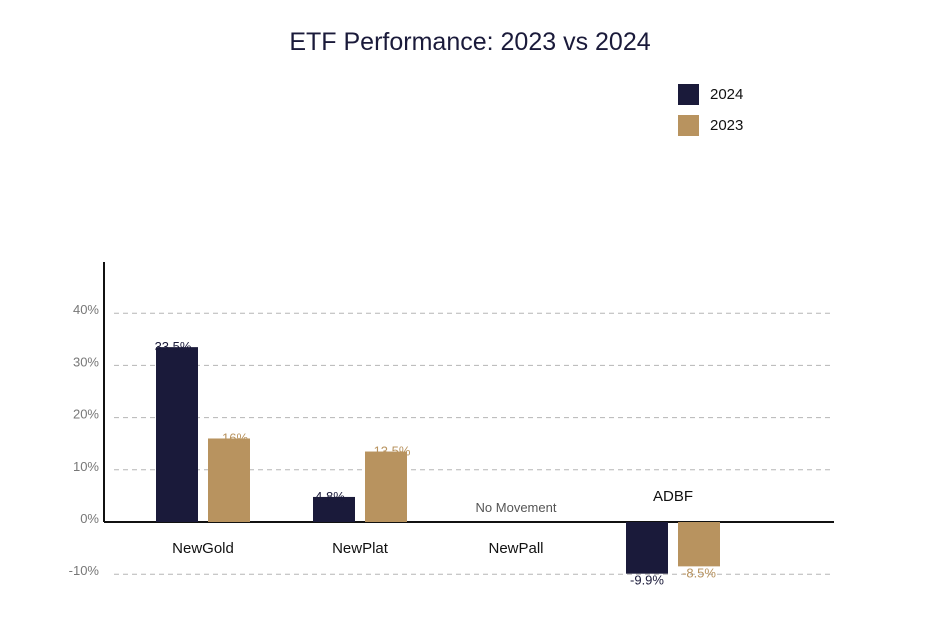  Describe the element at coordinates (203, 548) in the screenshot. I see `category-label: NewGold` at that location.